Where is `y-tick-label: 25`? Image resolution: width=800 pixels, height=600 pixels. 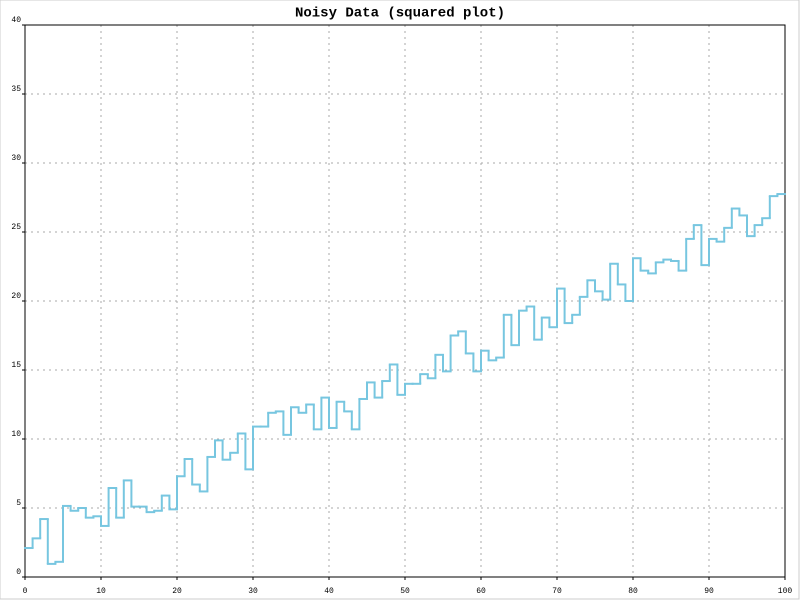 y-tick-label: 25 is located at coordinates (16, 227).